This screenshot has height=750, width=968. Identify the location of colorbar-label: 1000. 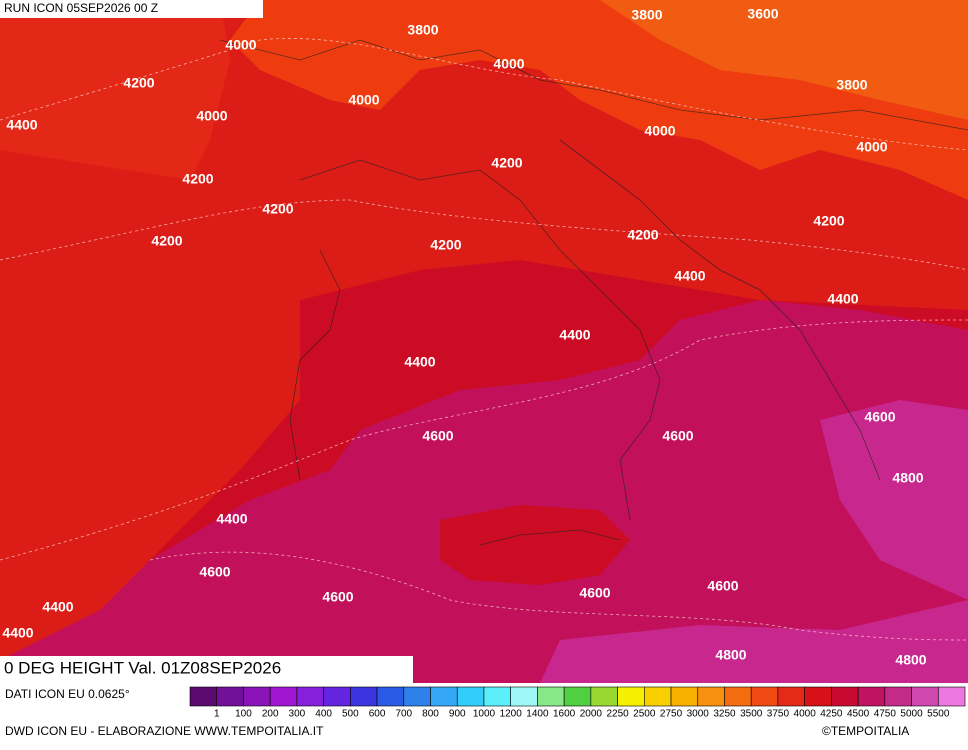
(484, 714).